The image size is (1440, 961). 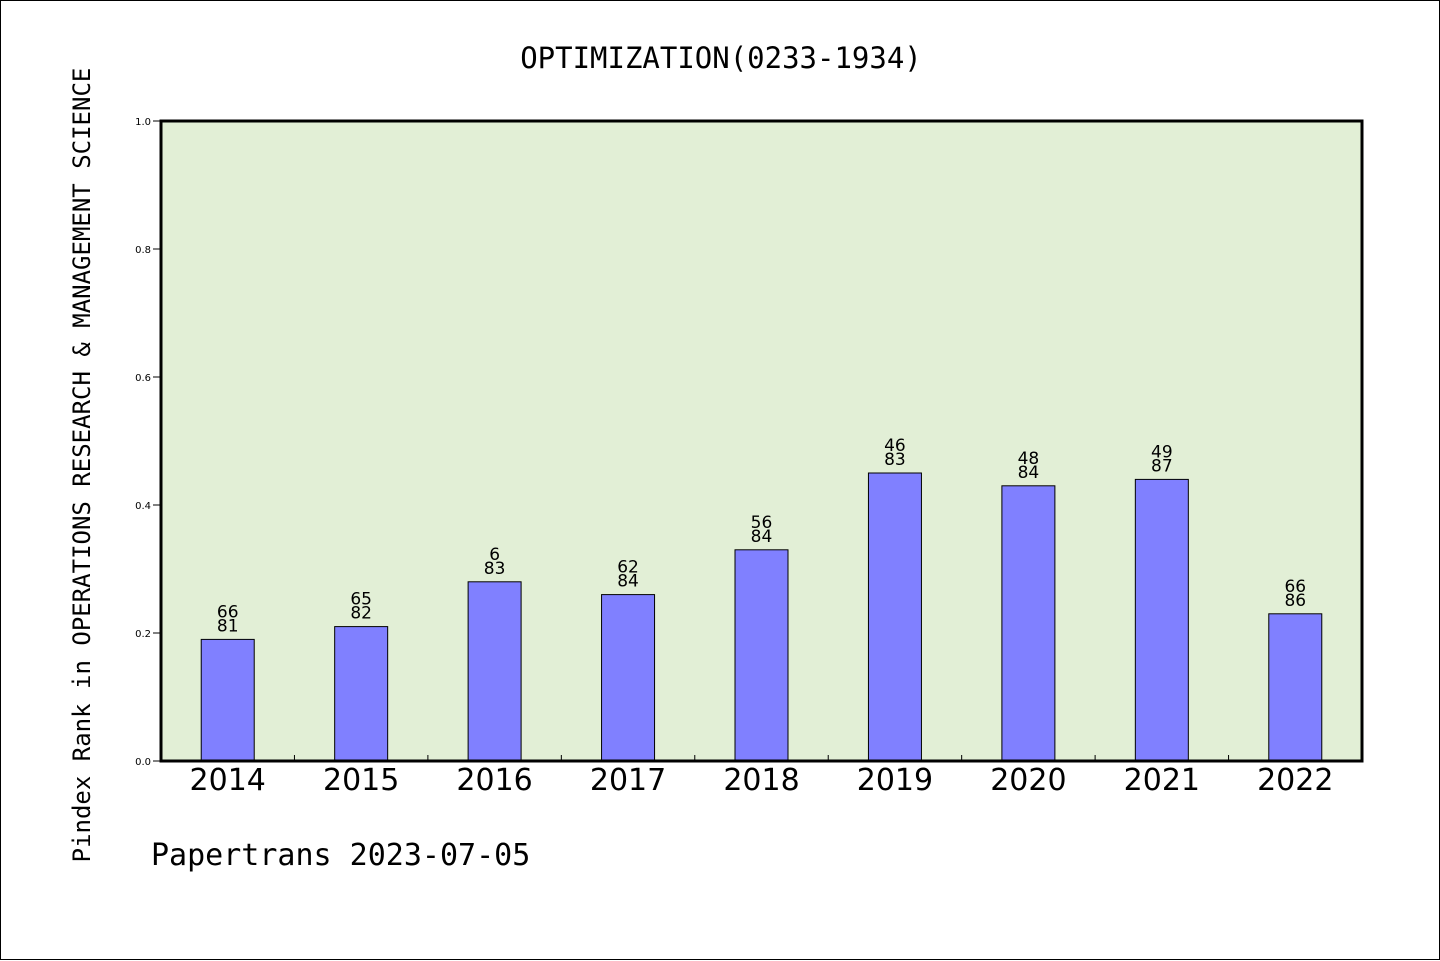 I want to click on bar-label-top: 62, so click(x=628, y=568).